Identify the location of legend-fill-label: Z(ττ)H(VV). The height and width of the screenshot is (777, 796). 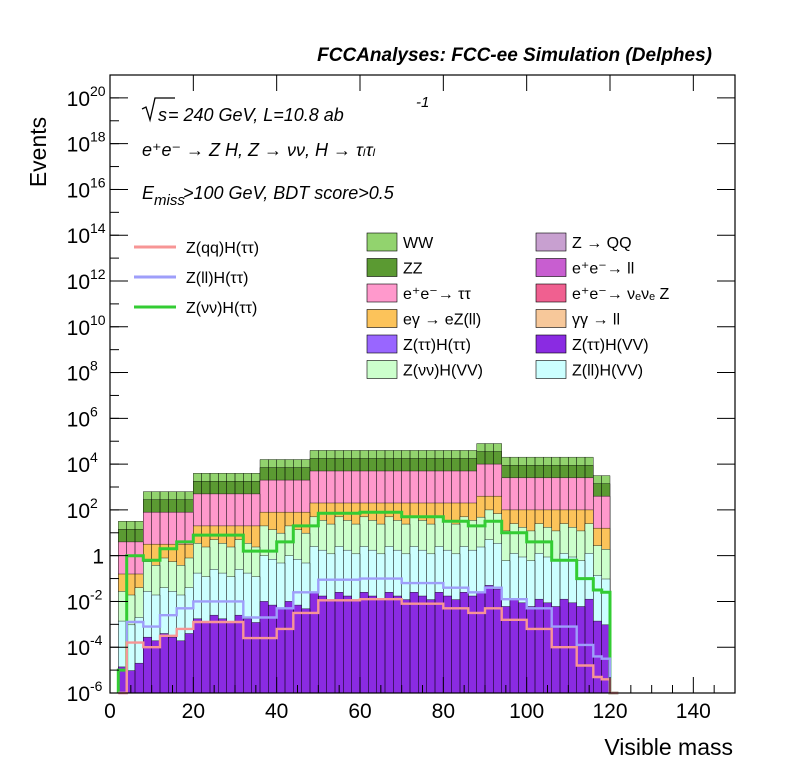
(610, 345).